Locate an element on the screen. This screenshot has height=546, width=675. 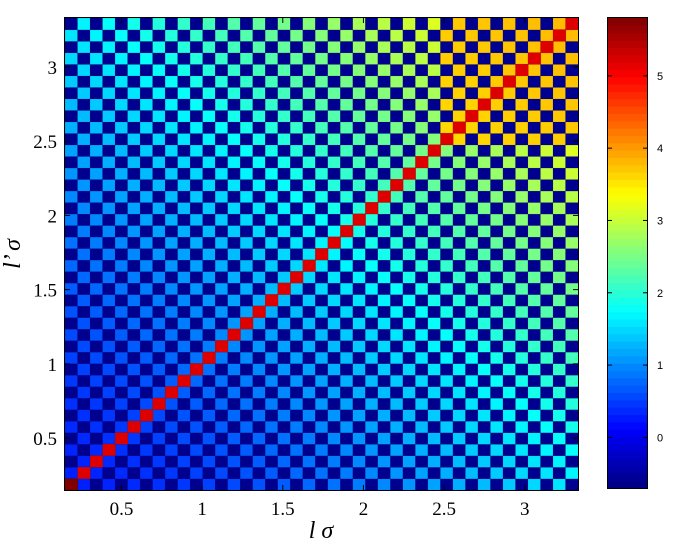
y-tick-label: 2.5 is located at coordinates (45, 142).